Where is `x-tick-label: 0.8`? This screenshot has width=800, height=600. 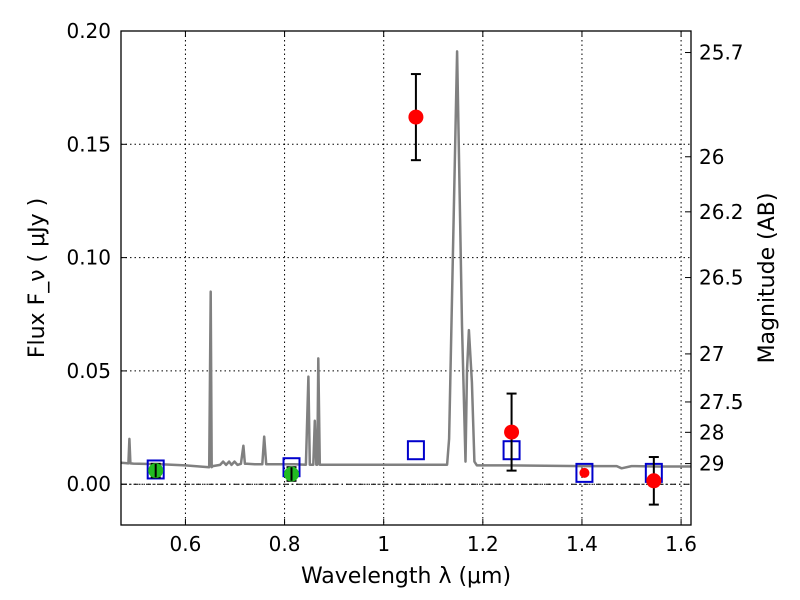
x-tick-label: 0.8 is located at coordinates (285, 544).